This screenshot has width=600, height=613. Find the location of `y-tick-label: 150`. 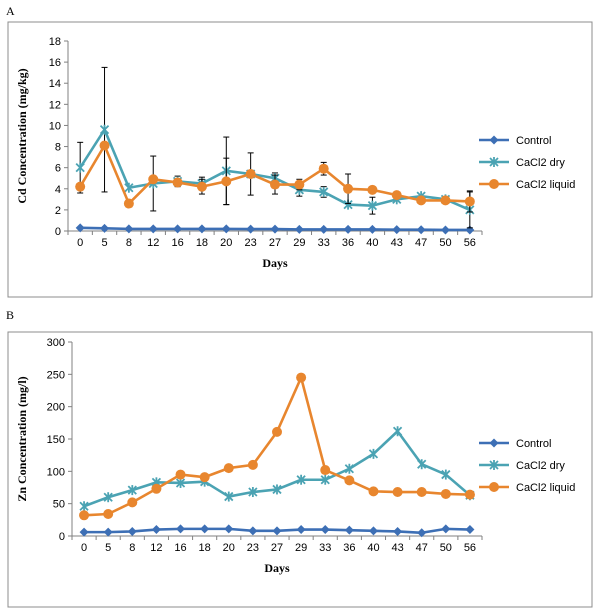

y-tick-label: 150 is located at coordinates (56, 440).